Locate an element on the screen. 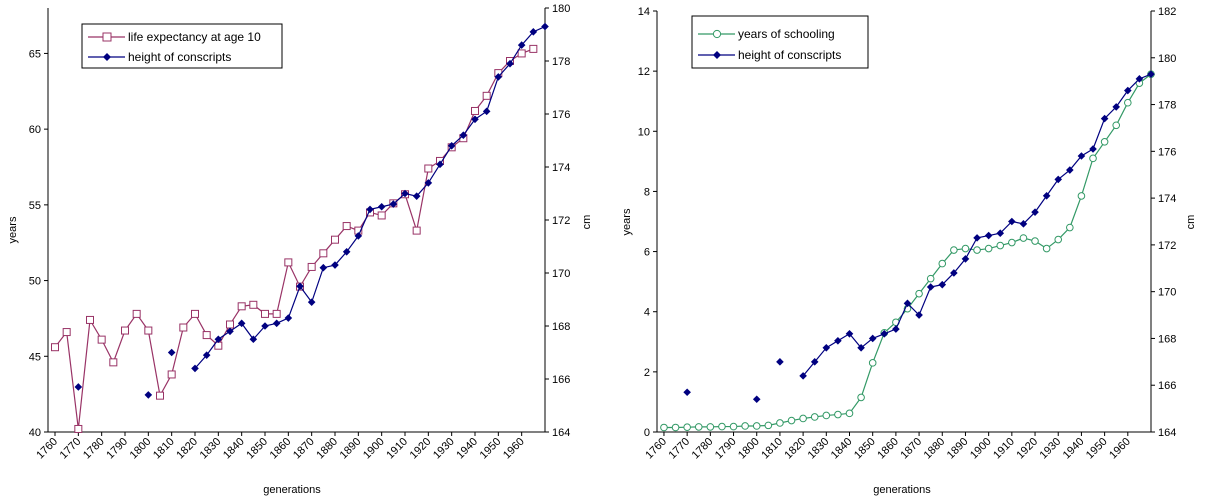 The width and height of the screenshot is (1208, 500). right-x-tick-label: 1950 is located at coordinates (1097, 449).